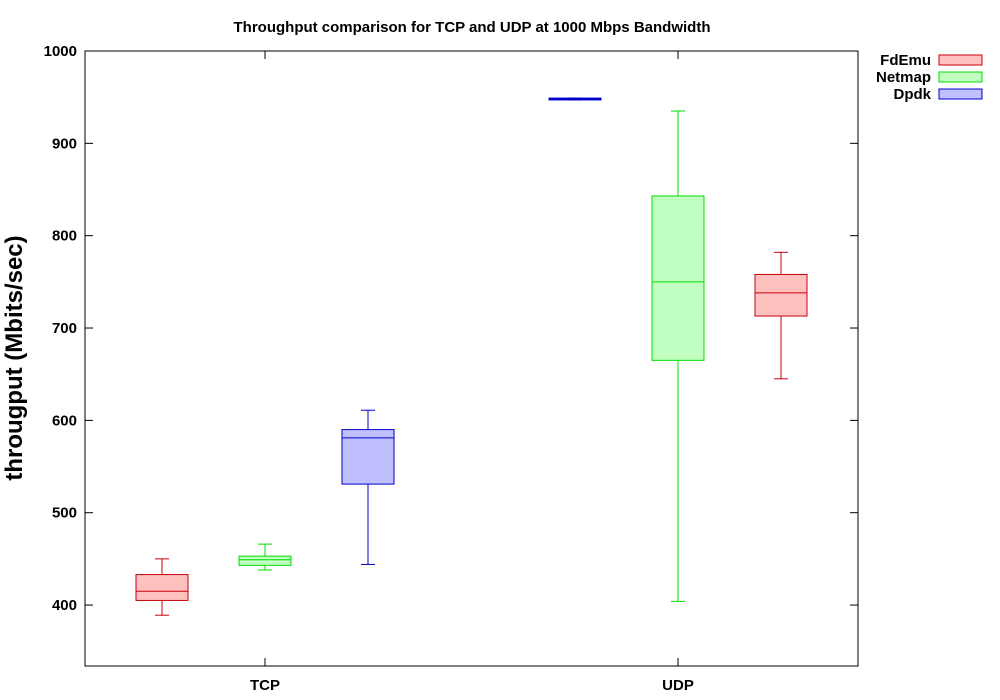 The height and width of the screenshot is (700, 1000). I want to click on y-tick-label: 700, so click(64, 328).